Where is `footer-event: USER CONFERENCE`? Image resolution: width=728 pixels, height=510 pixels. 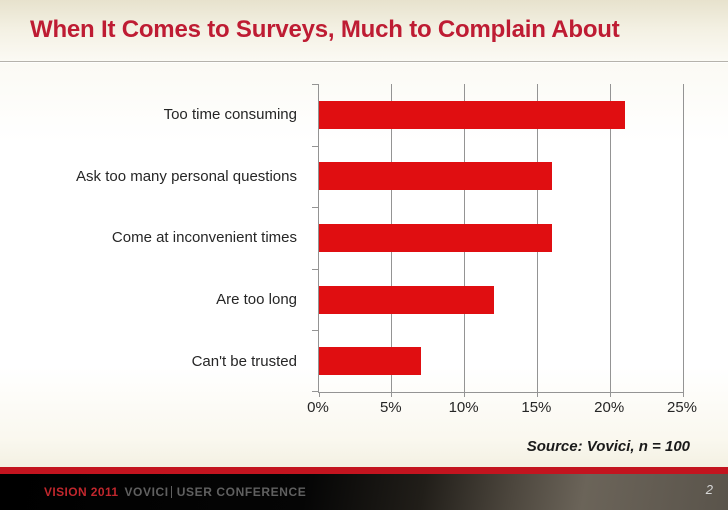 footer-event: USER CONFERENCE is located at coordinates (241, 492).